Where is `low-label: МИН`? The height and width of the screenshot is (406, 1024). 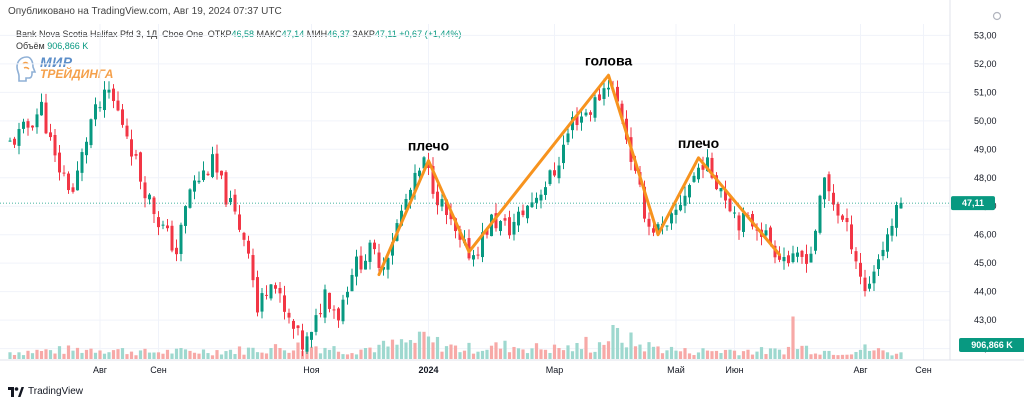 low-label: МИН is located at coordinates (317, 34).